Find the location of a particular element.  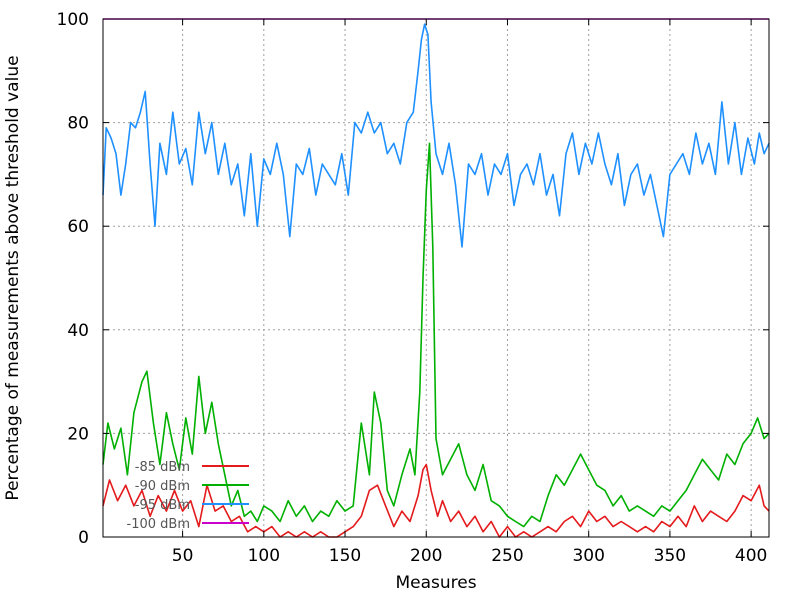

y-tick-label: 0 is located at coordinates (83, 538).